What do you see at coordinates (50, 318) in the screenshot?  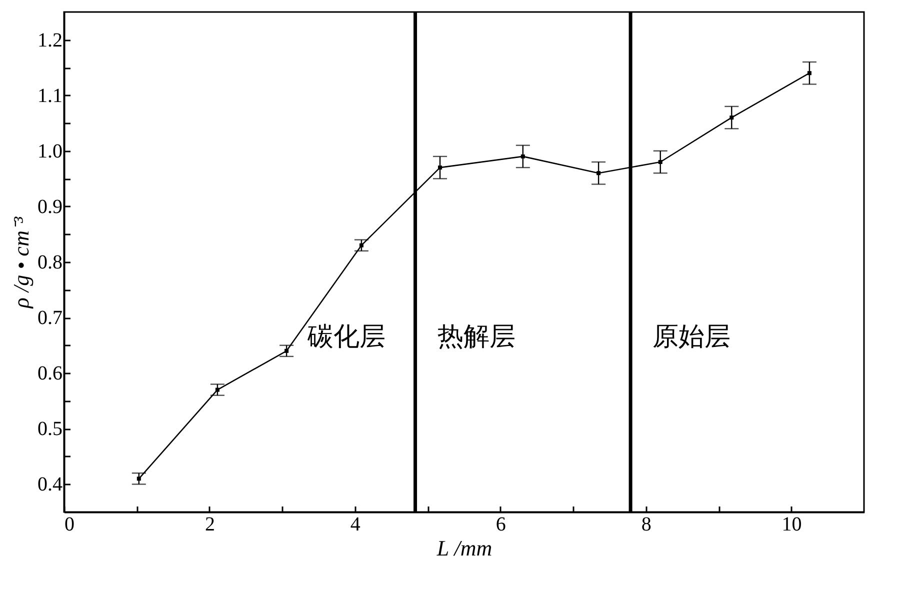 I see `y-tick-label: 0.7` at bounding box center [50, 318].